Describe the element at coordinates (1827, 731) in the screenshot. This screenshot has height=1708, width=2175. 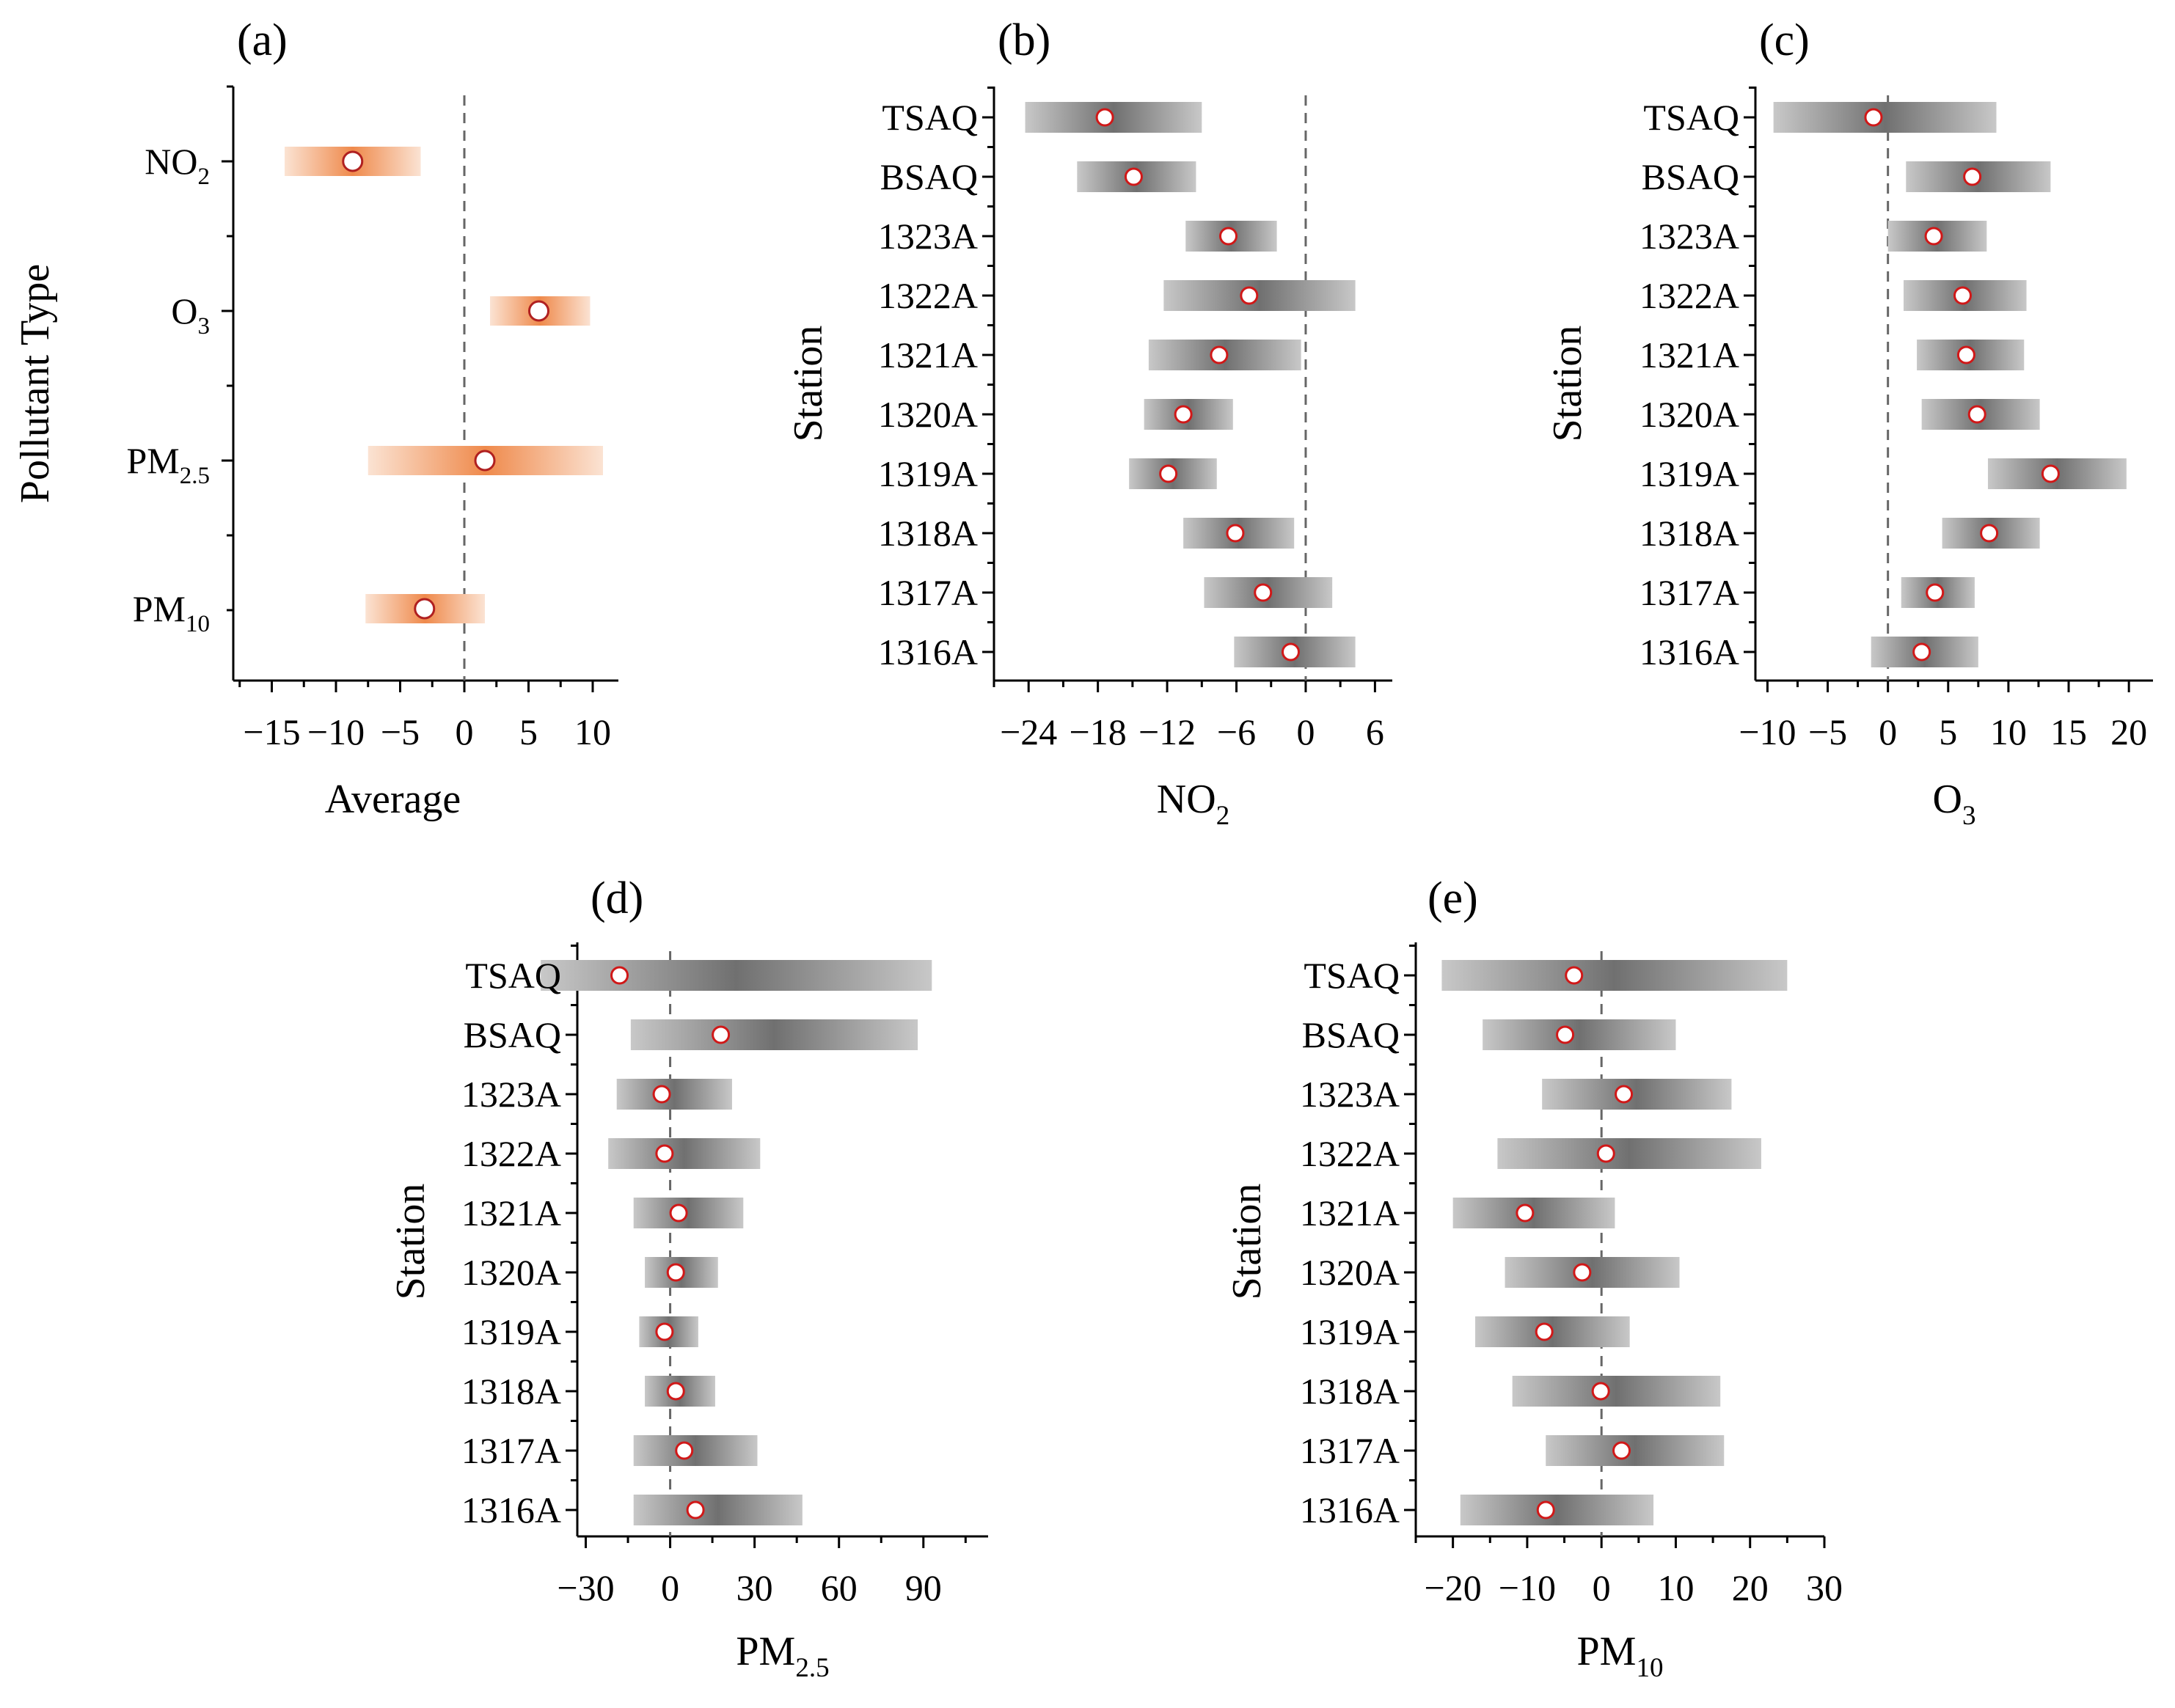
I see `x-tick-label: −5` at that location.